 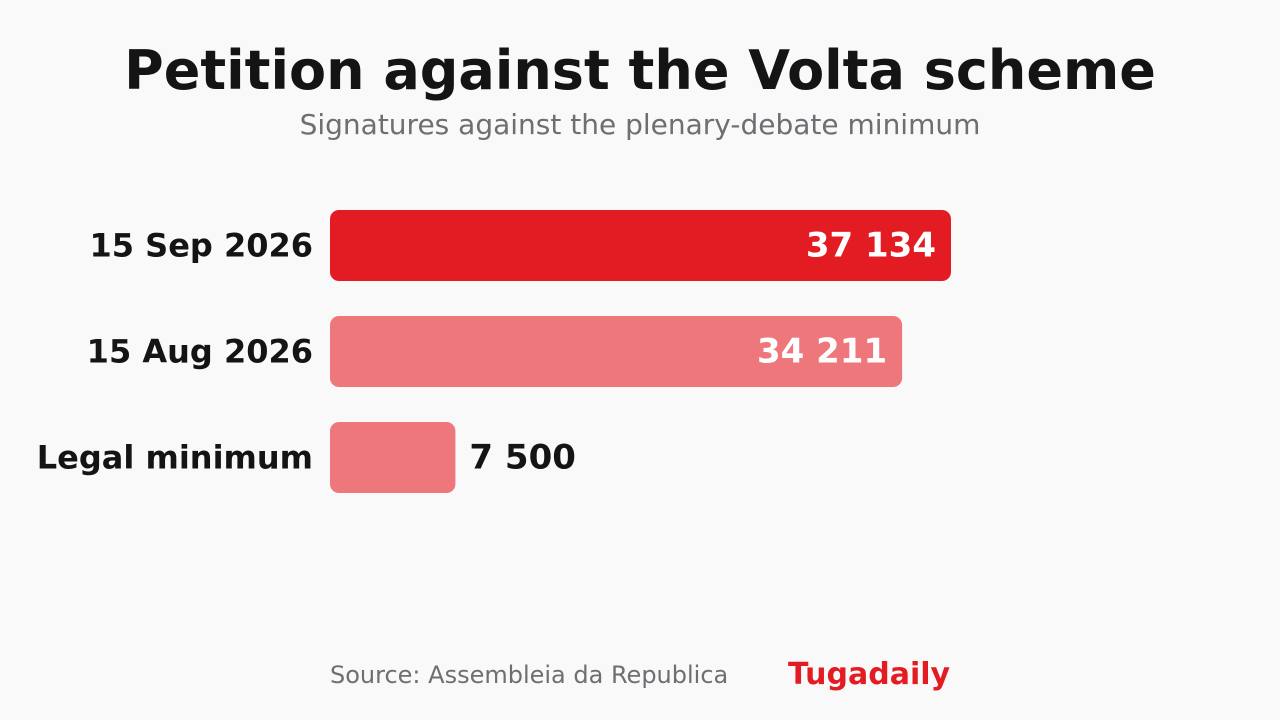 What do you see at coordinates (640, 70) in the screenshot?
I see `chart-title: Petition against the Volta scheme` at bounding box center [640, 70].